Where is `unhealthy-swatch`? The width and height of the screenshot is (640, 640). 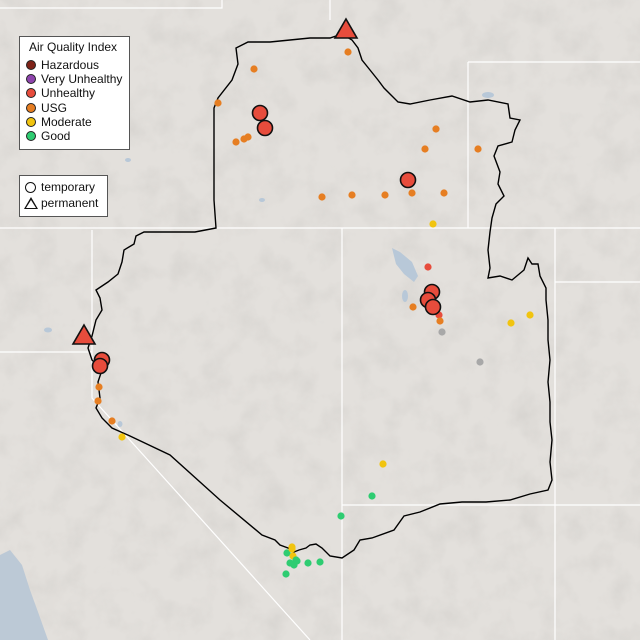 unhealthy-swatch is located at coordinates (31, 93).